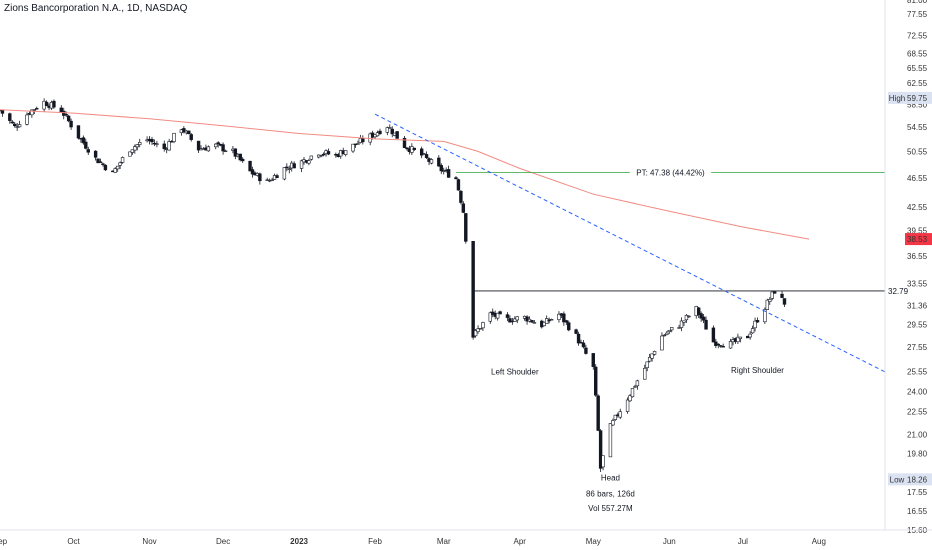 The width and height of the screenshot is (932, 550). What do you see at coordinates (593, 541) in the screenshot?
I see `time-tick-label: May` at bounding box center [593, 541].